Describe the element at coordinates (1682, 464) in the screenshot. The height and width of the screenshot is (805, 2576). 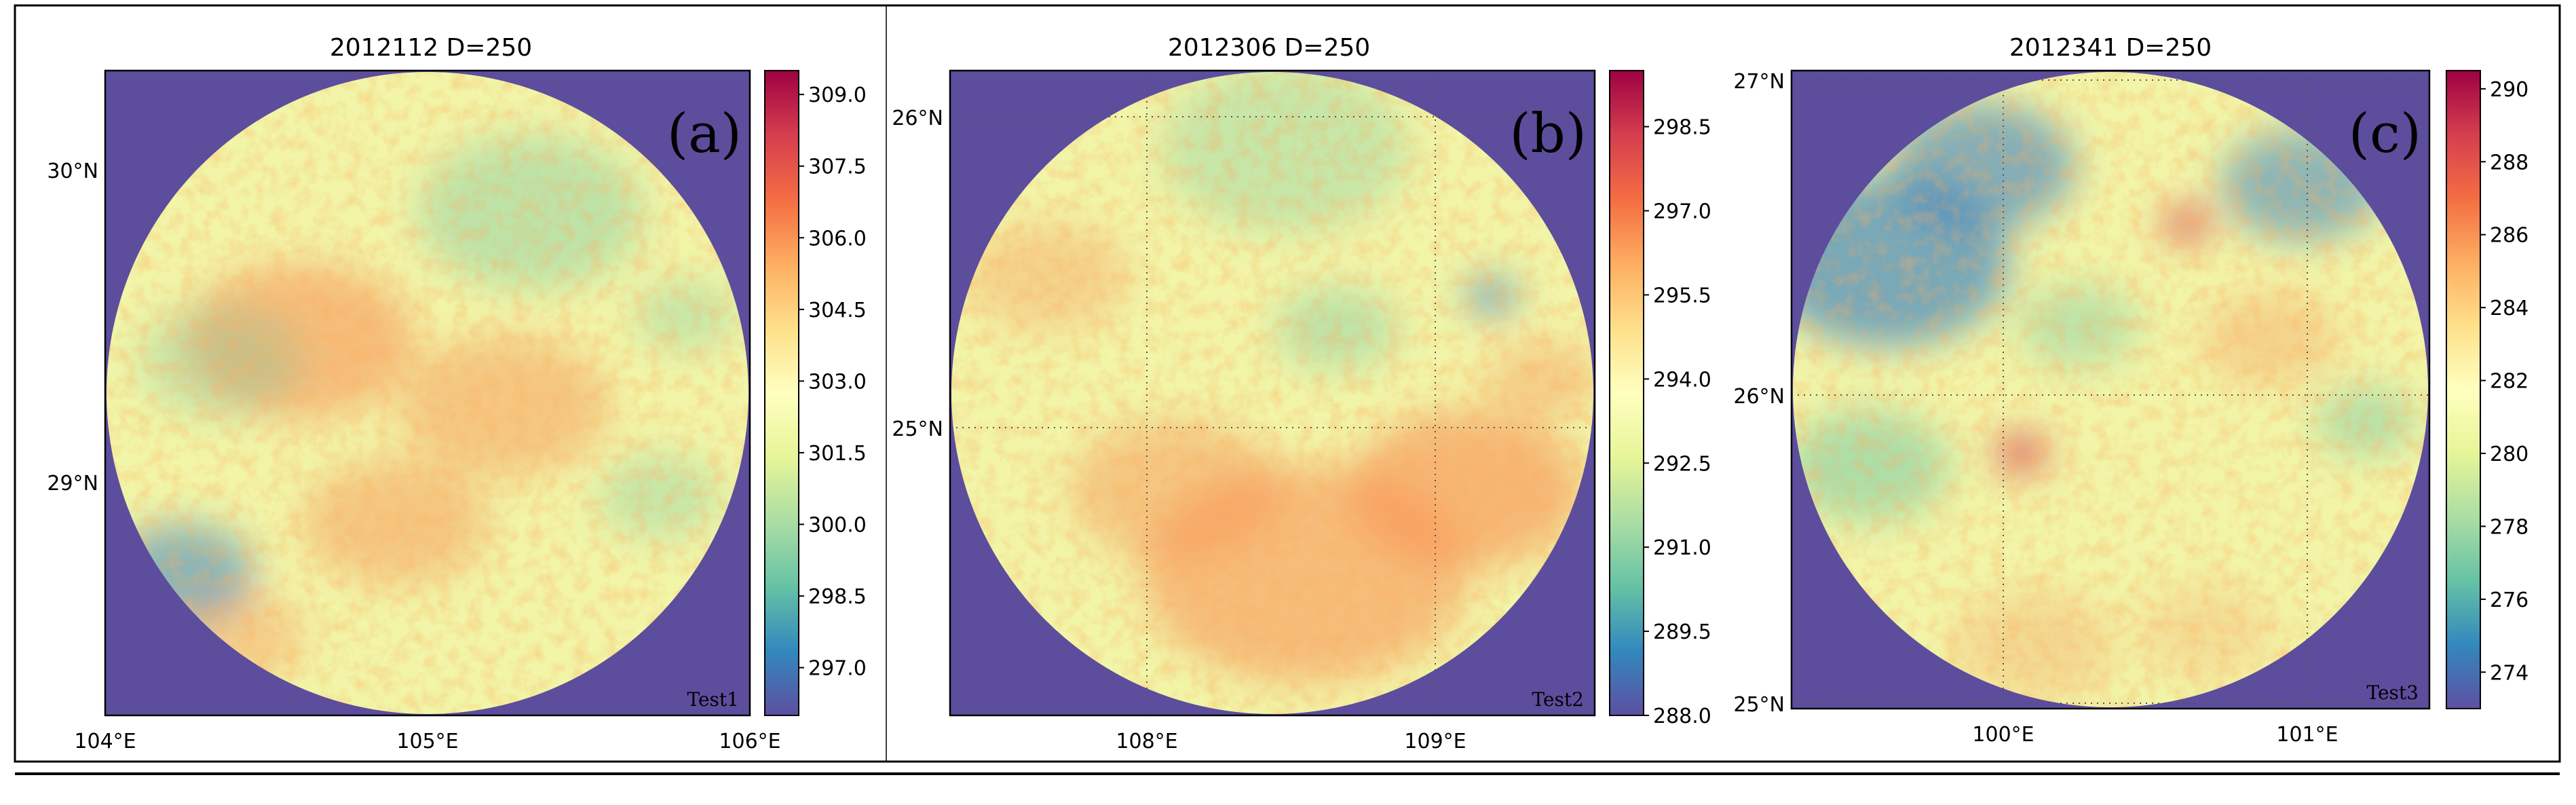
I see `colorbar-tick-label: 292.5` at that location.